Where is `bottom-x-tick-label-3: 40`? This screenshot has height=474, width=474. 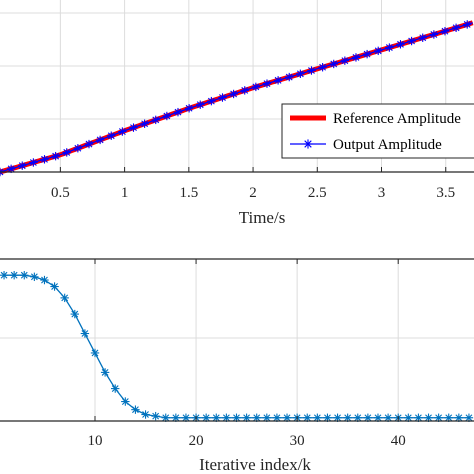
bottom-x-tick-label-3: 40 is located at coordinates (398, 441).